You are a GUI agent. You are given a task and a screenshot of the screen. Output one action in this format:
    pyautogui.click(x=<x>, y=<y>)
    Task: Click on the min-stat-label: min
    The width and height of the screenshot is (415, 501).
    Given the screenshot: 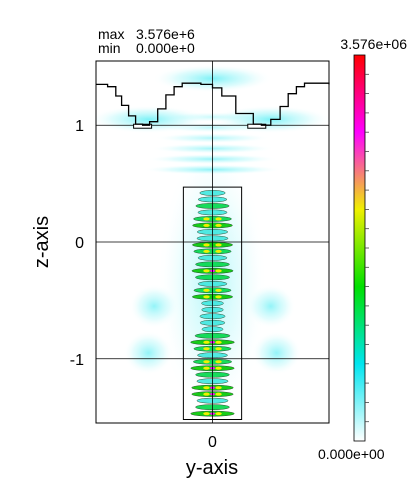 What is the action you would take?
    pyautogui.click(x=109, y=48)
    